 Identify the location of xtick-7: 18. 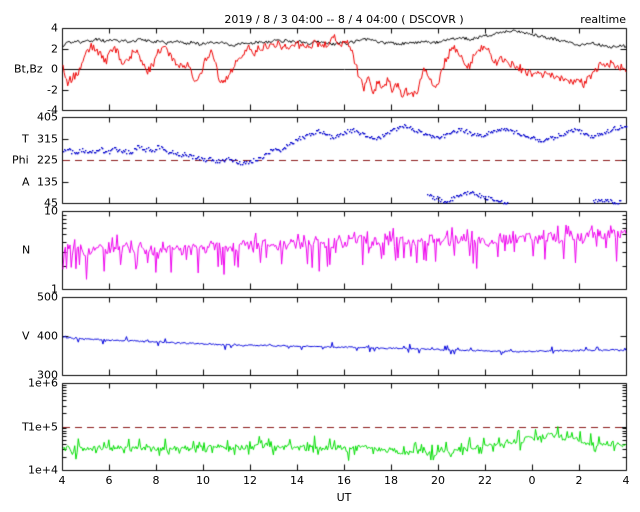
(391, 480).